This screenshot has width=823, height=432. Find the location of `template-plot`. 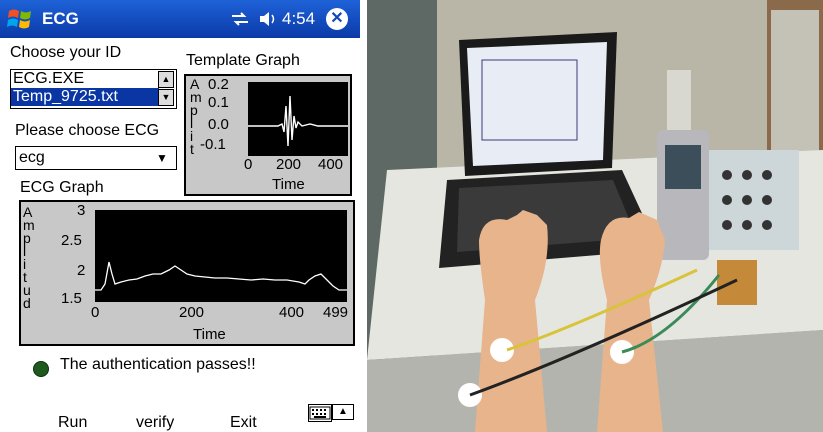

template-plot is located at coordinates (298, 119).